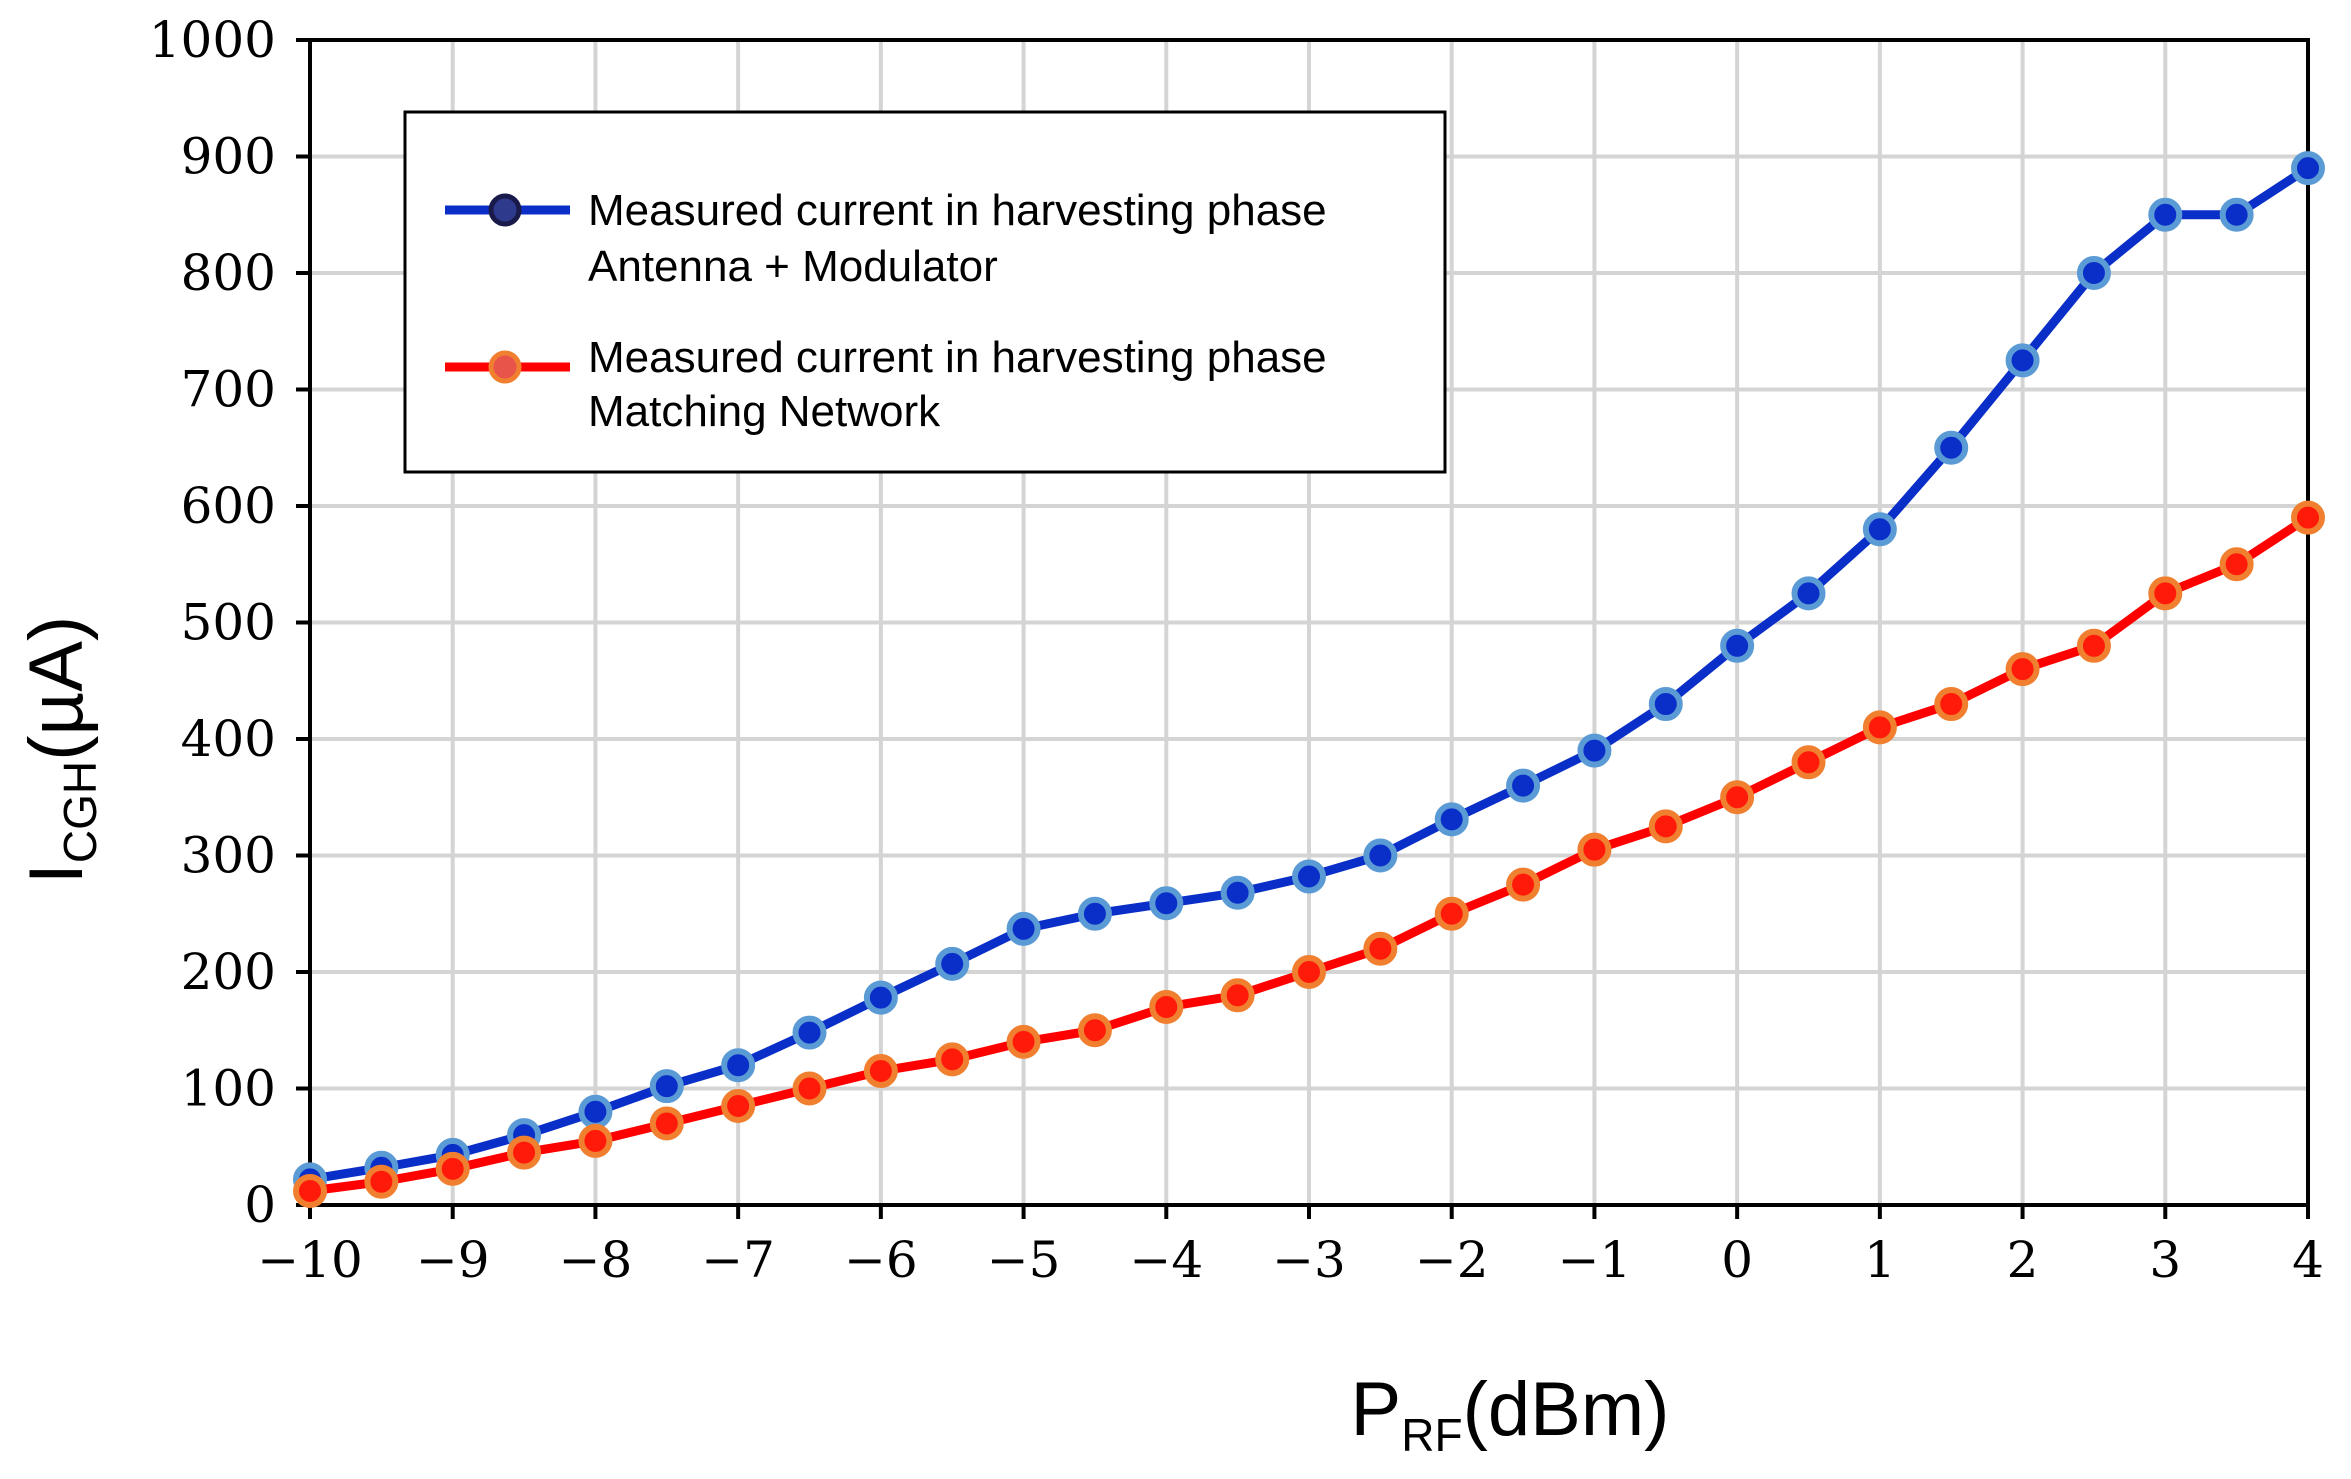 Image resolution: width=2351 pixels, height=1479 pixels. I want to click on x-tick-label: −9, so click(453, 1260).